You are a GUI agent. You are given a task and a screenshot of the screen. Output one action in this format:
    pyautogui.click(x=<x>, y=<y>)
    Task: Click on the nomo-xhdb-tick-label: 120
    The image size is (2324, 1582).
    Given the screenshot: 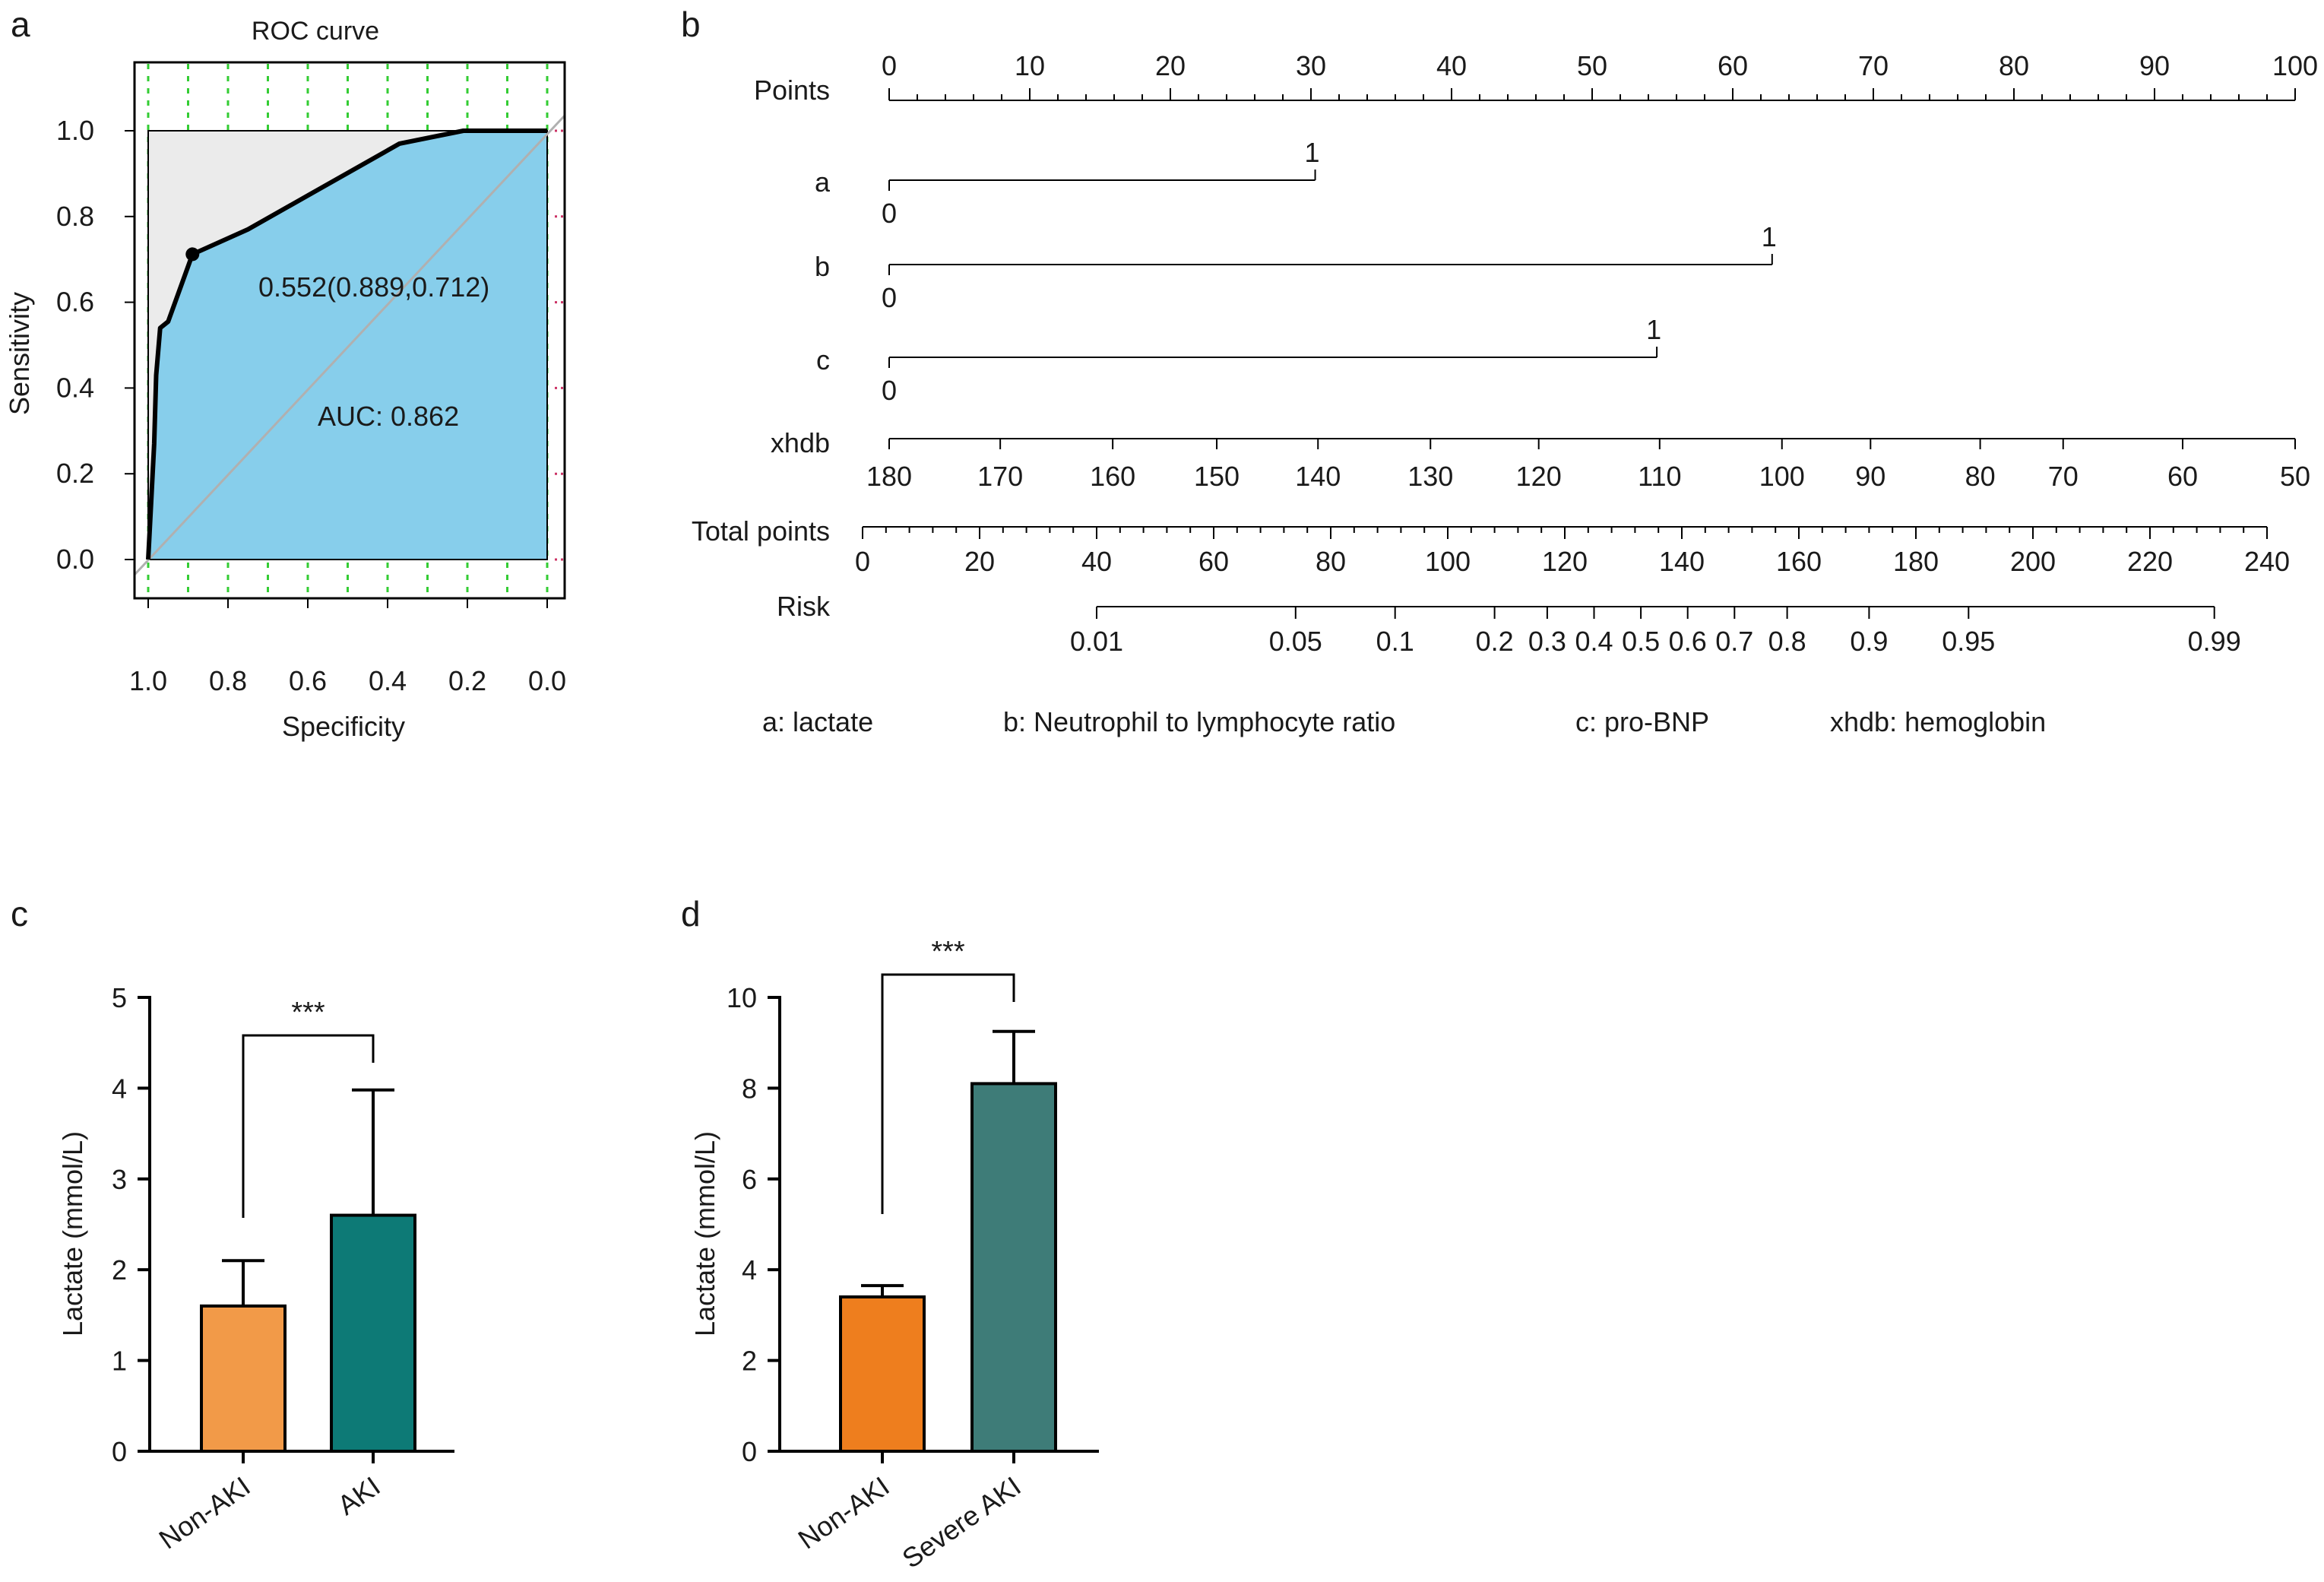 What is the action you would take?
    pyautogui.click(x=1539, y=477)
    